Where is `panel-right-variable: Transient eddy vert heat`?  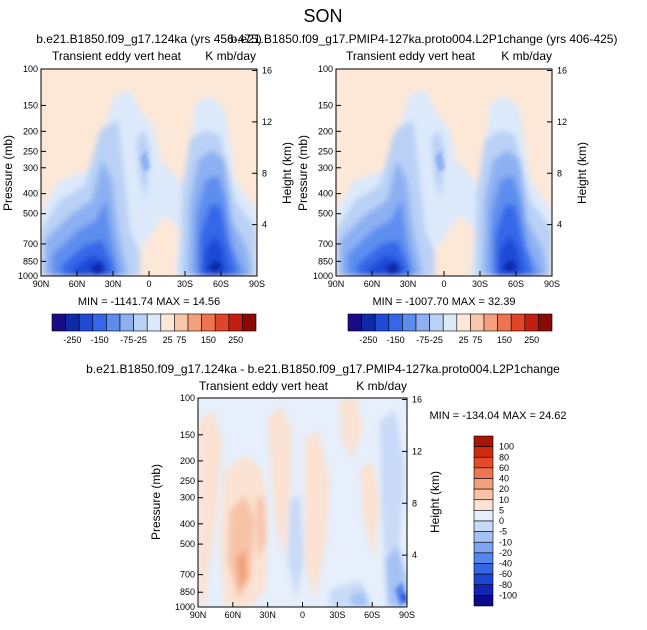
panel-right-variable: Transient eddy vert heat is located at coordinates (411, 56).